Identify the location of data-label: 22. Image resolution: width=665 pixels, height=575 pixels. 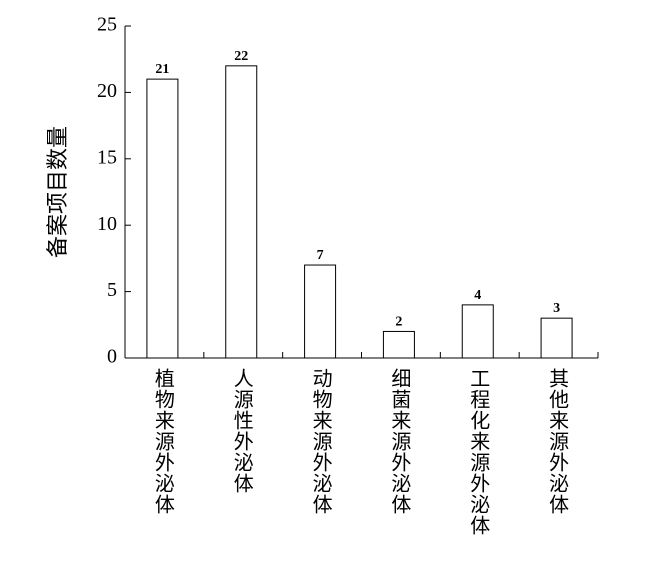
(241, 56).